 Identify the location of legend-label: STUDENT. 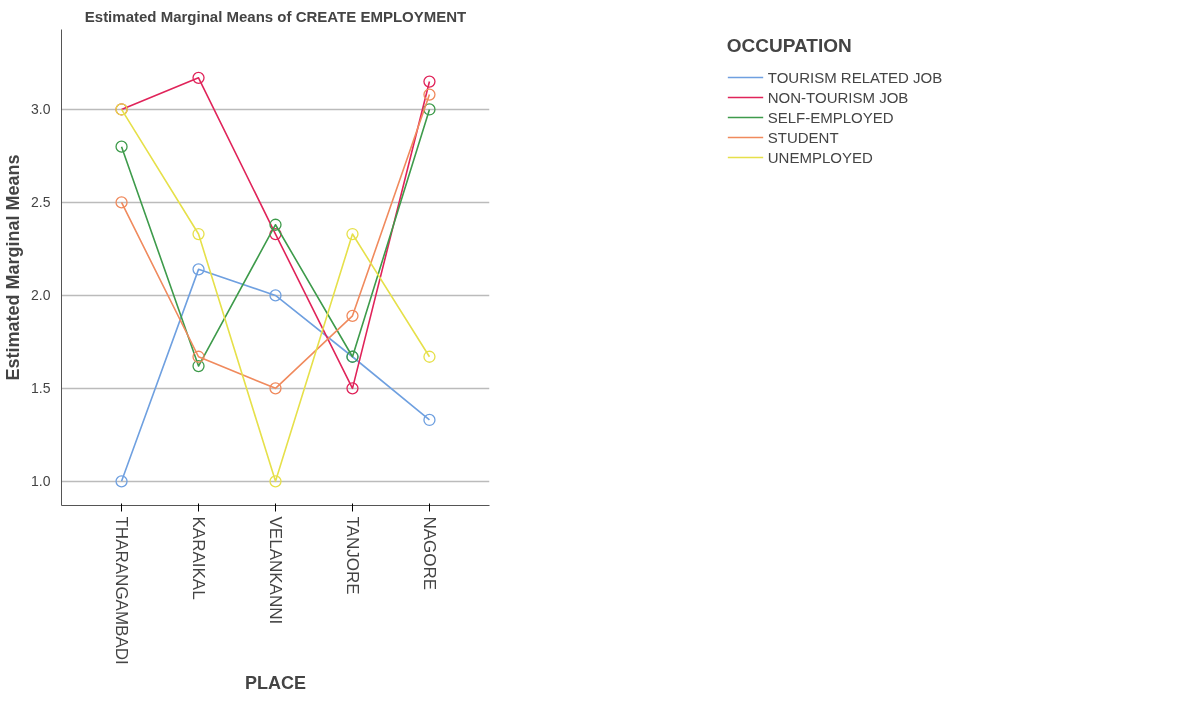
(803, 137).